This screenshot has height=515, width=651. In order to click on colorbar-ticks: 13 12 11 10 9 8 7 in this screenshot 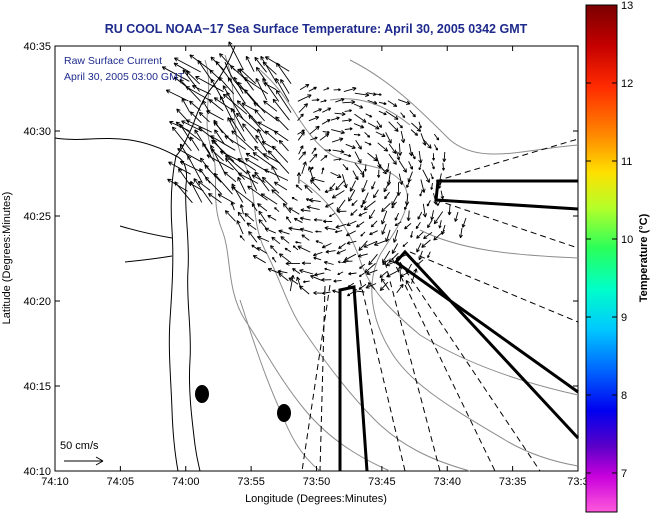, I will do `click(609, 240)`.